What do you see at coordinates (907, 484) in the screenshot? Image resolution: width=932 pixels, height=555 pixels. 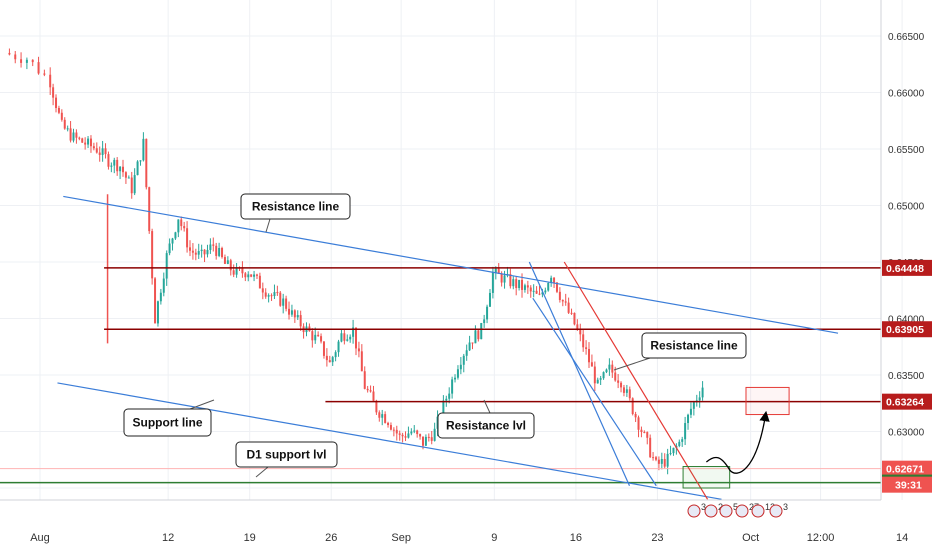 I see `countdown-tag` at bounding box center [907, 484].